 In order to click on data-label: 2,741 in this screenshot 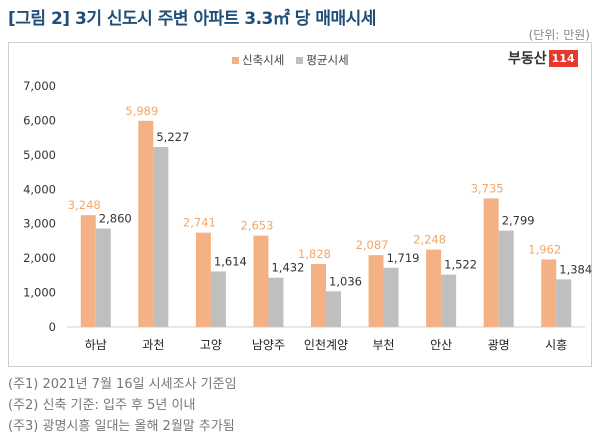, I will do `click(199, 223)`.